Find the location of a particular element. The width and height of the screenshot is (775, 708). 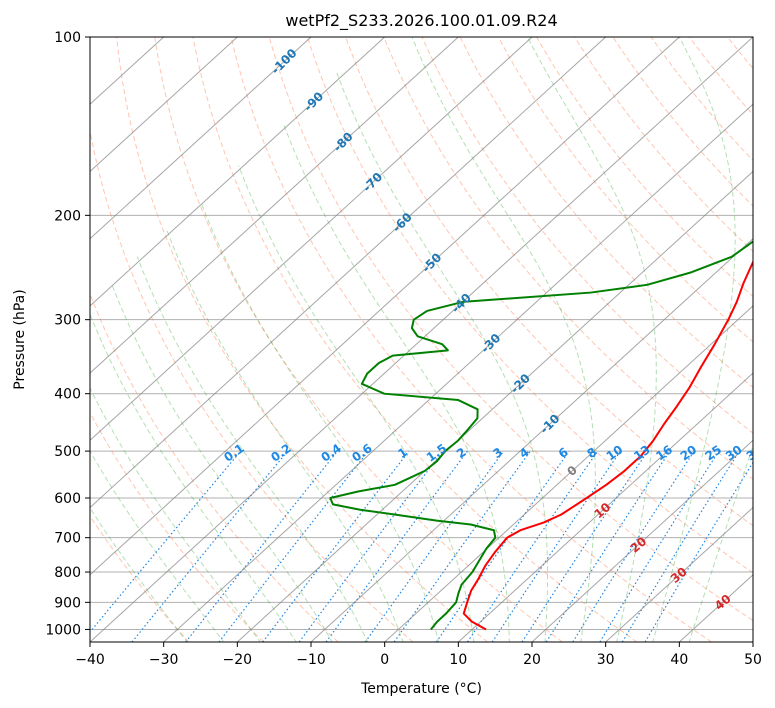

y-axis-ticks: 100 200 300 400 500 600 700 800 900 1000 is located at coordinates (67, 334).